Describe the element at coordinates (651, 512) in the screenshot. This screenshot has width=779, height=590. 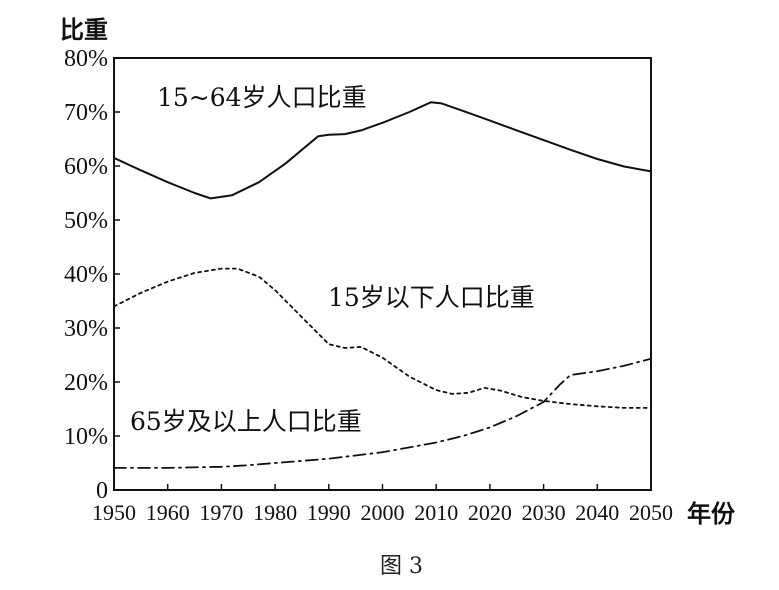
I see `x-tick-label: 2050` at that location.